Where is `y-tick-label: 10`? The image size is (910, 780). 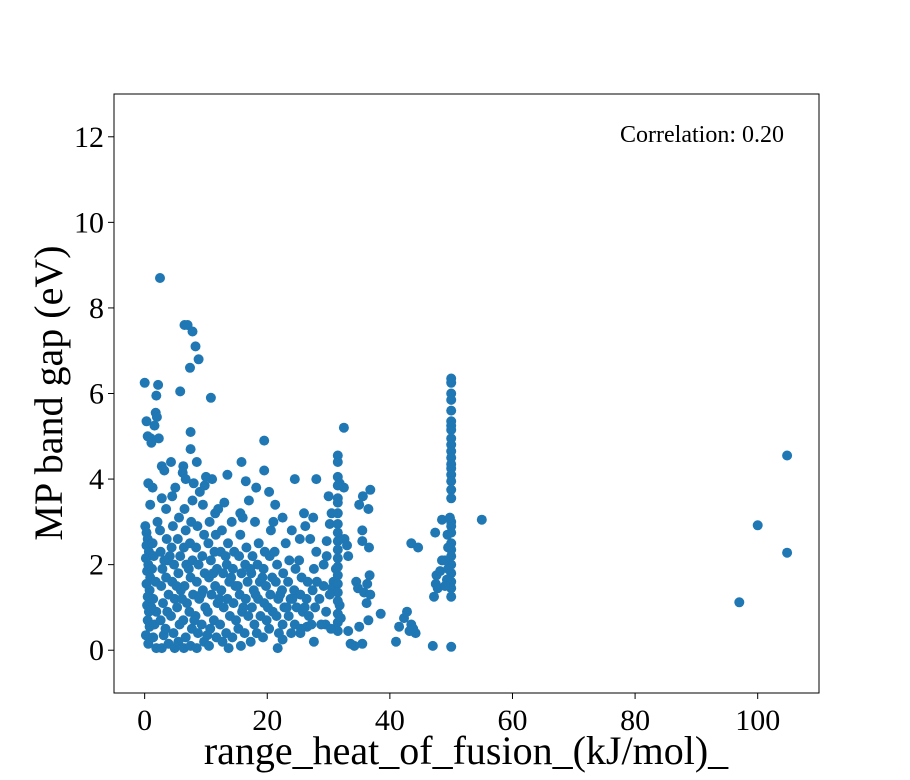 y-tick-label: 10 is located at coordinates (89, 222).